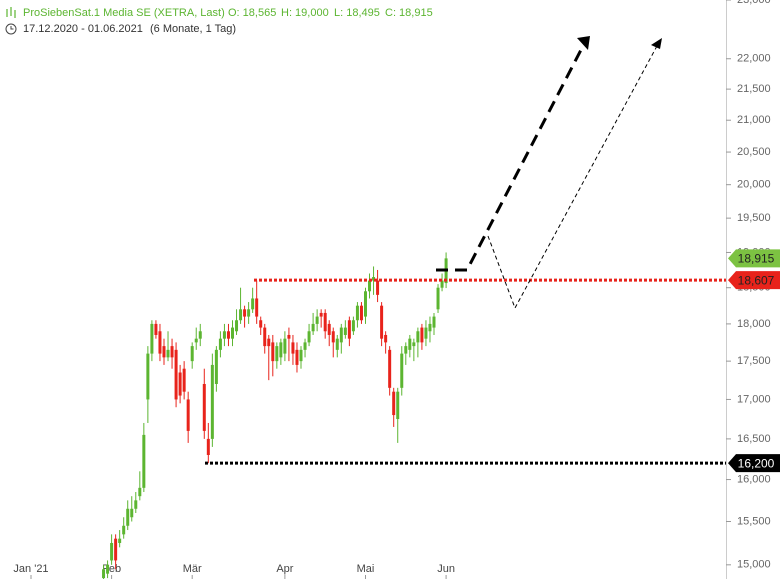 The height and width of the screenshot is (579, 780). Describe the element at coordinates (754, 120) in the screenshot. I see `y-tick-label: 21,000` at that location.